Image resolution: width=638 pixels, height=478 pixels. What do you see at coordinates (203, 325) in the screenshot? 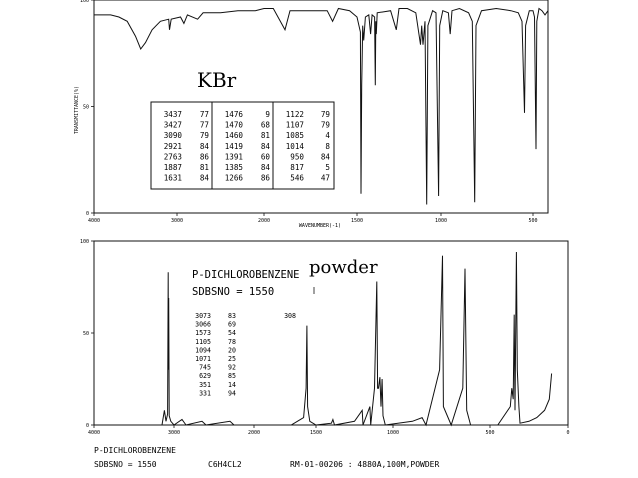
I see `raman-peak-wavenumber: 3066` at bounding box center [203, 325].